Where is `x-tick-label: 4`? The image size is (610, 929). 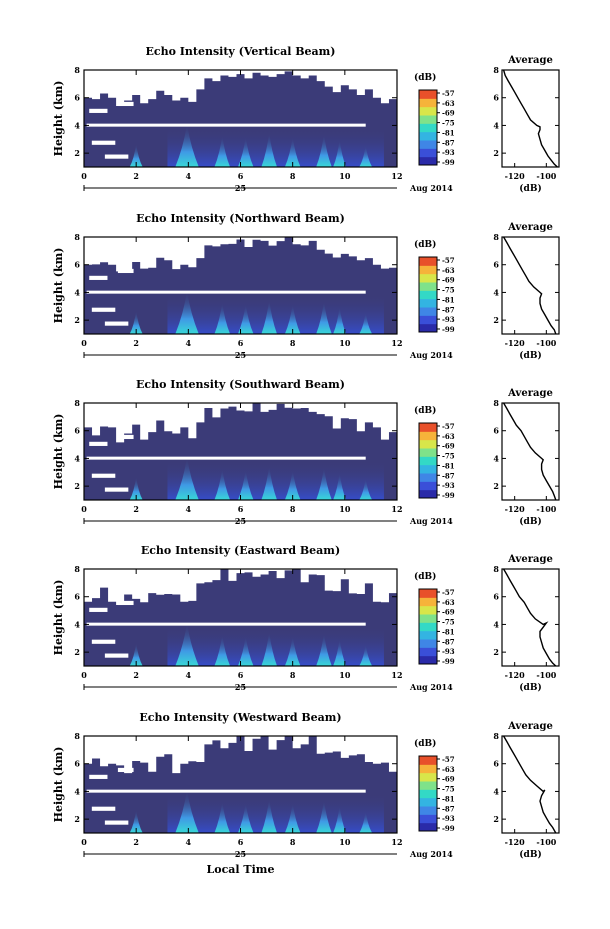
x-tick-label: 4 is located at coordinates (189, 176).